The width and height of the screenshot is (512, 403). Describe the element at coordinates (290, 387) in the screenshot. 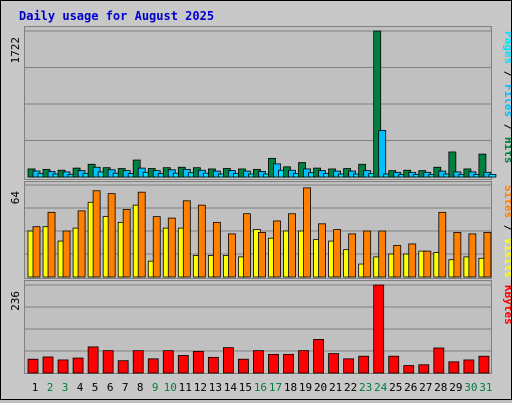

I see `x-tick-label: 18` at that location.